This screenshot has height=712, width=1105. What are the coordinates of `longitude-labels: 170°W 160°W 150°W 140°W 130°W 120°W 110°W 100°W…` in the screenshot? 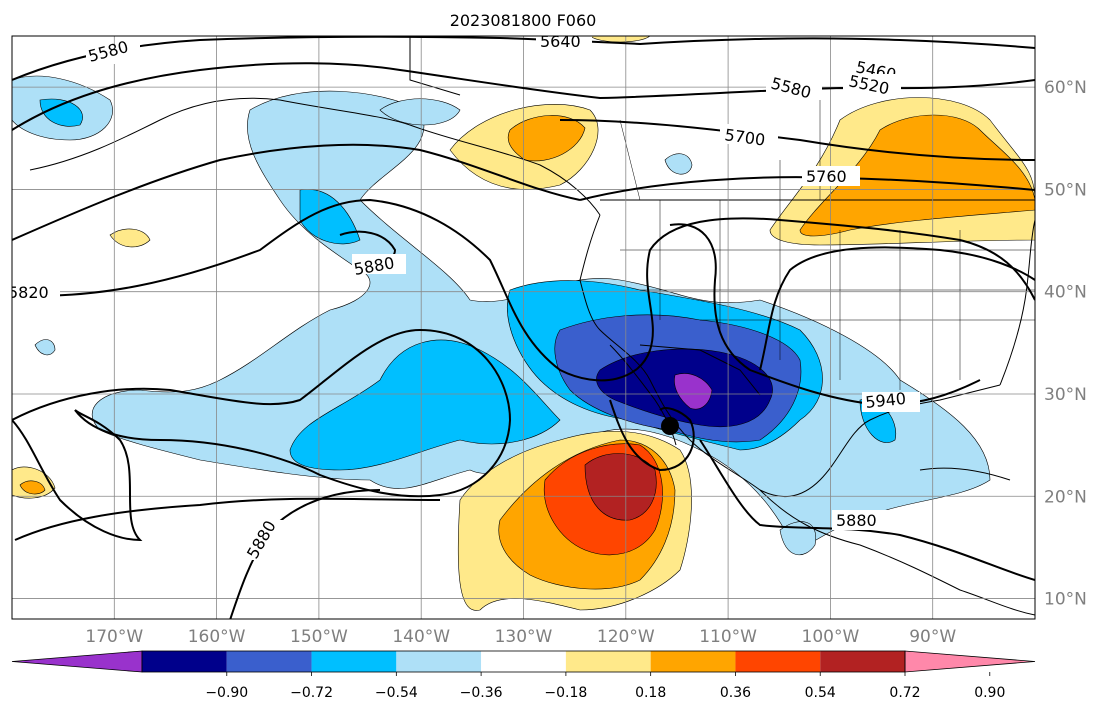 It's located at (520, 637).